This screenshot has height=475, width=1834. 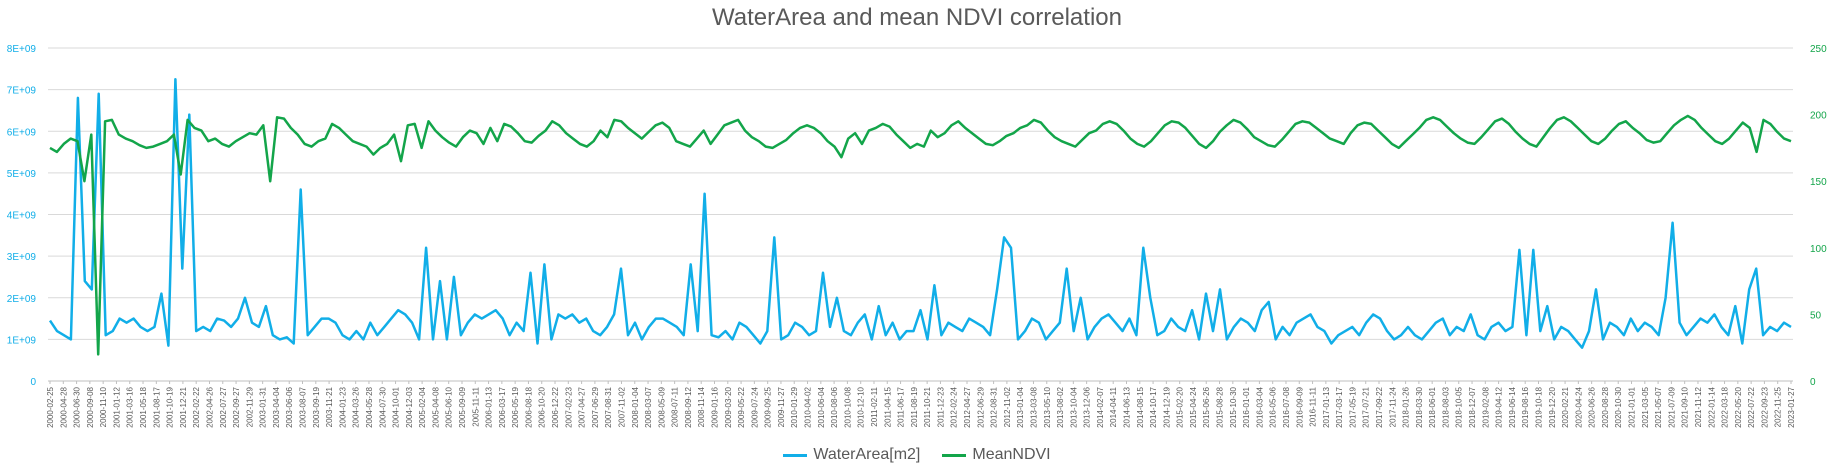 I want to click on x-tick-label: 2022-05-20, so click(x=1738, y=406).